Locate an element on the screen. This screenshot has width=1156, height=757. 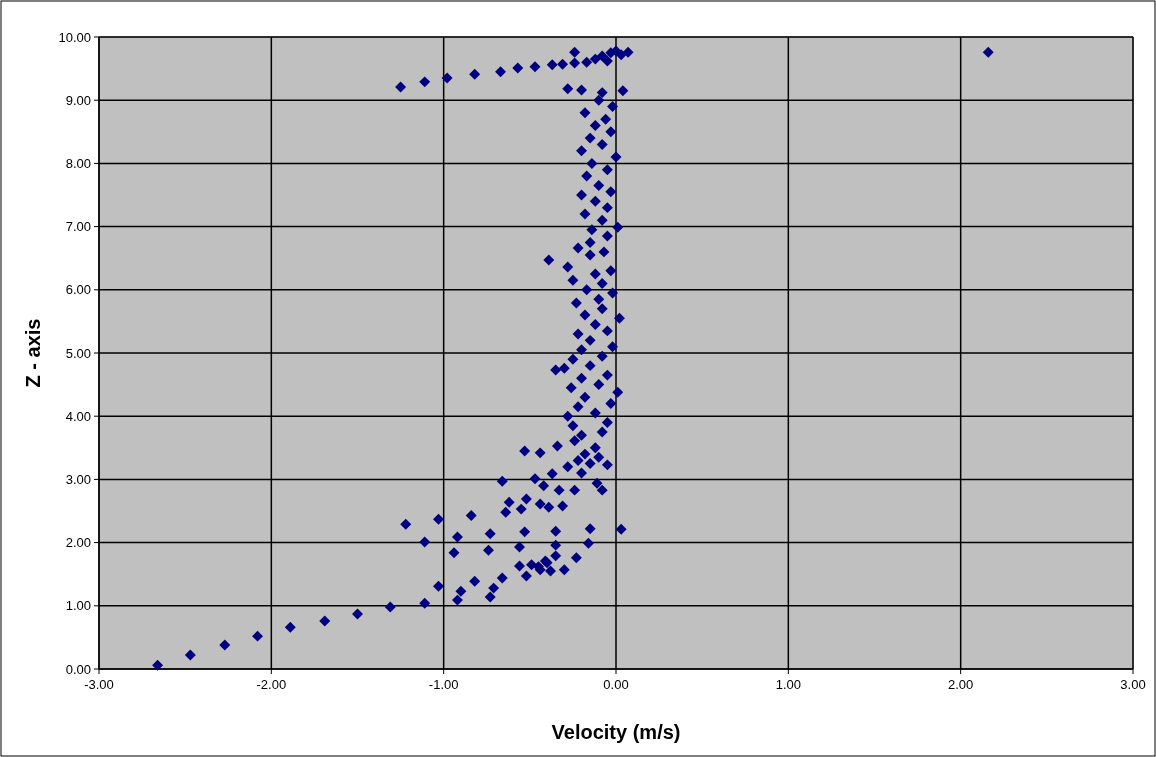
x-tick-label: 3.00 is located at coordinates (1133, 684).